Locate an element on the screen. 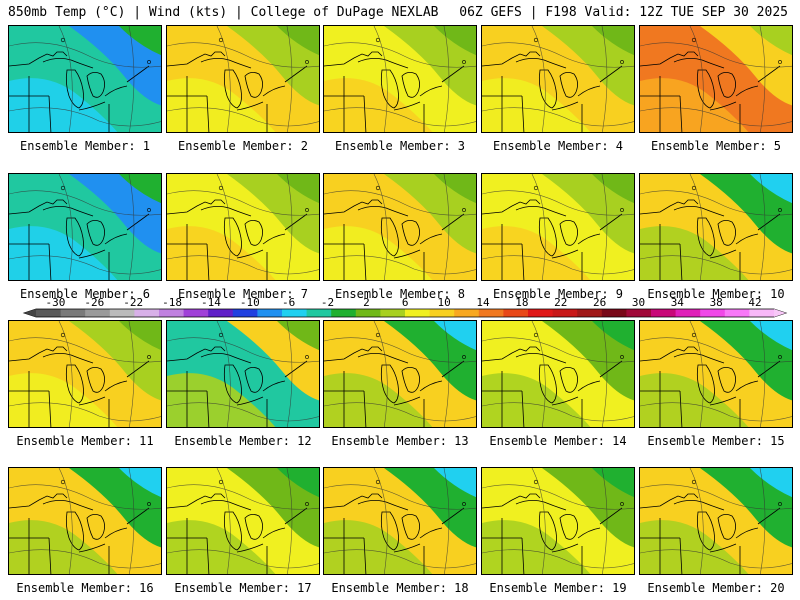 Image resolution: width=800 pixels, height=600 pixels. colorbar-tick-label: 2 is located at coordinates (366, 302).